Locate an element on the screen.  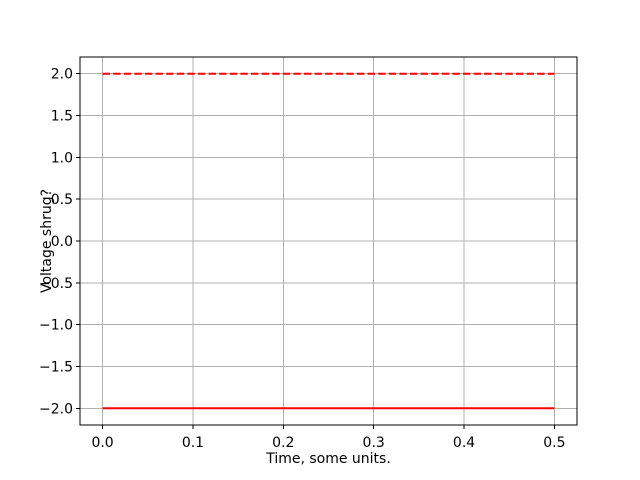
y-tick-label: −1.0 is located at coordinates (56, 326).